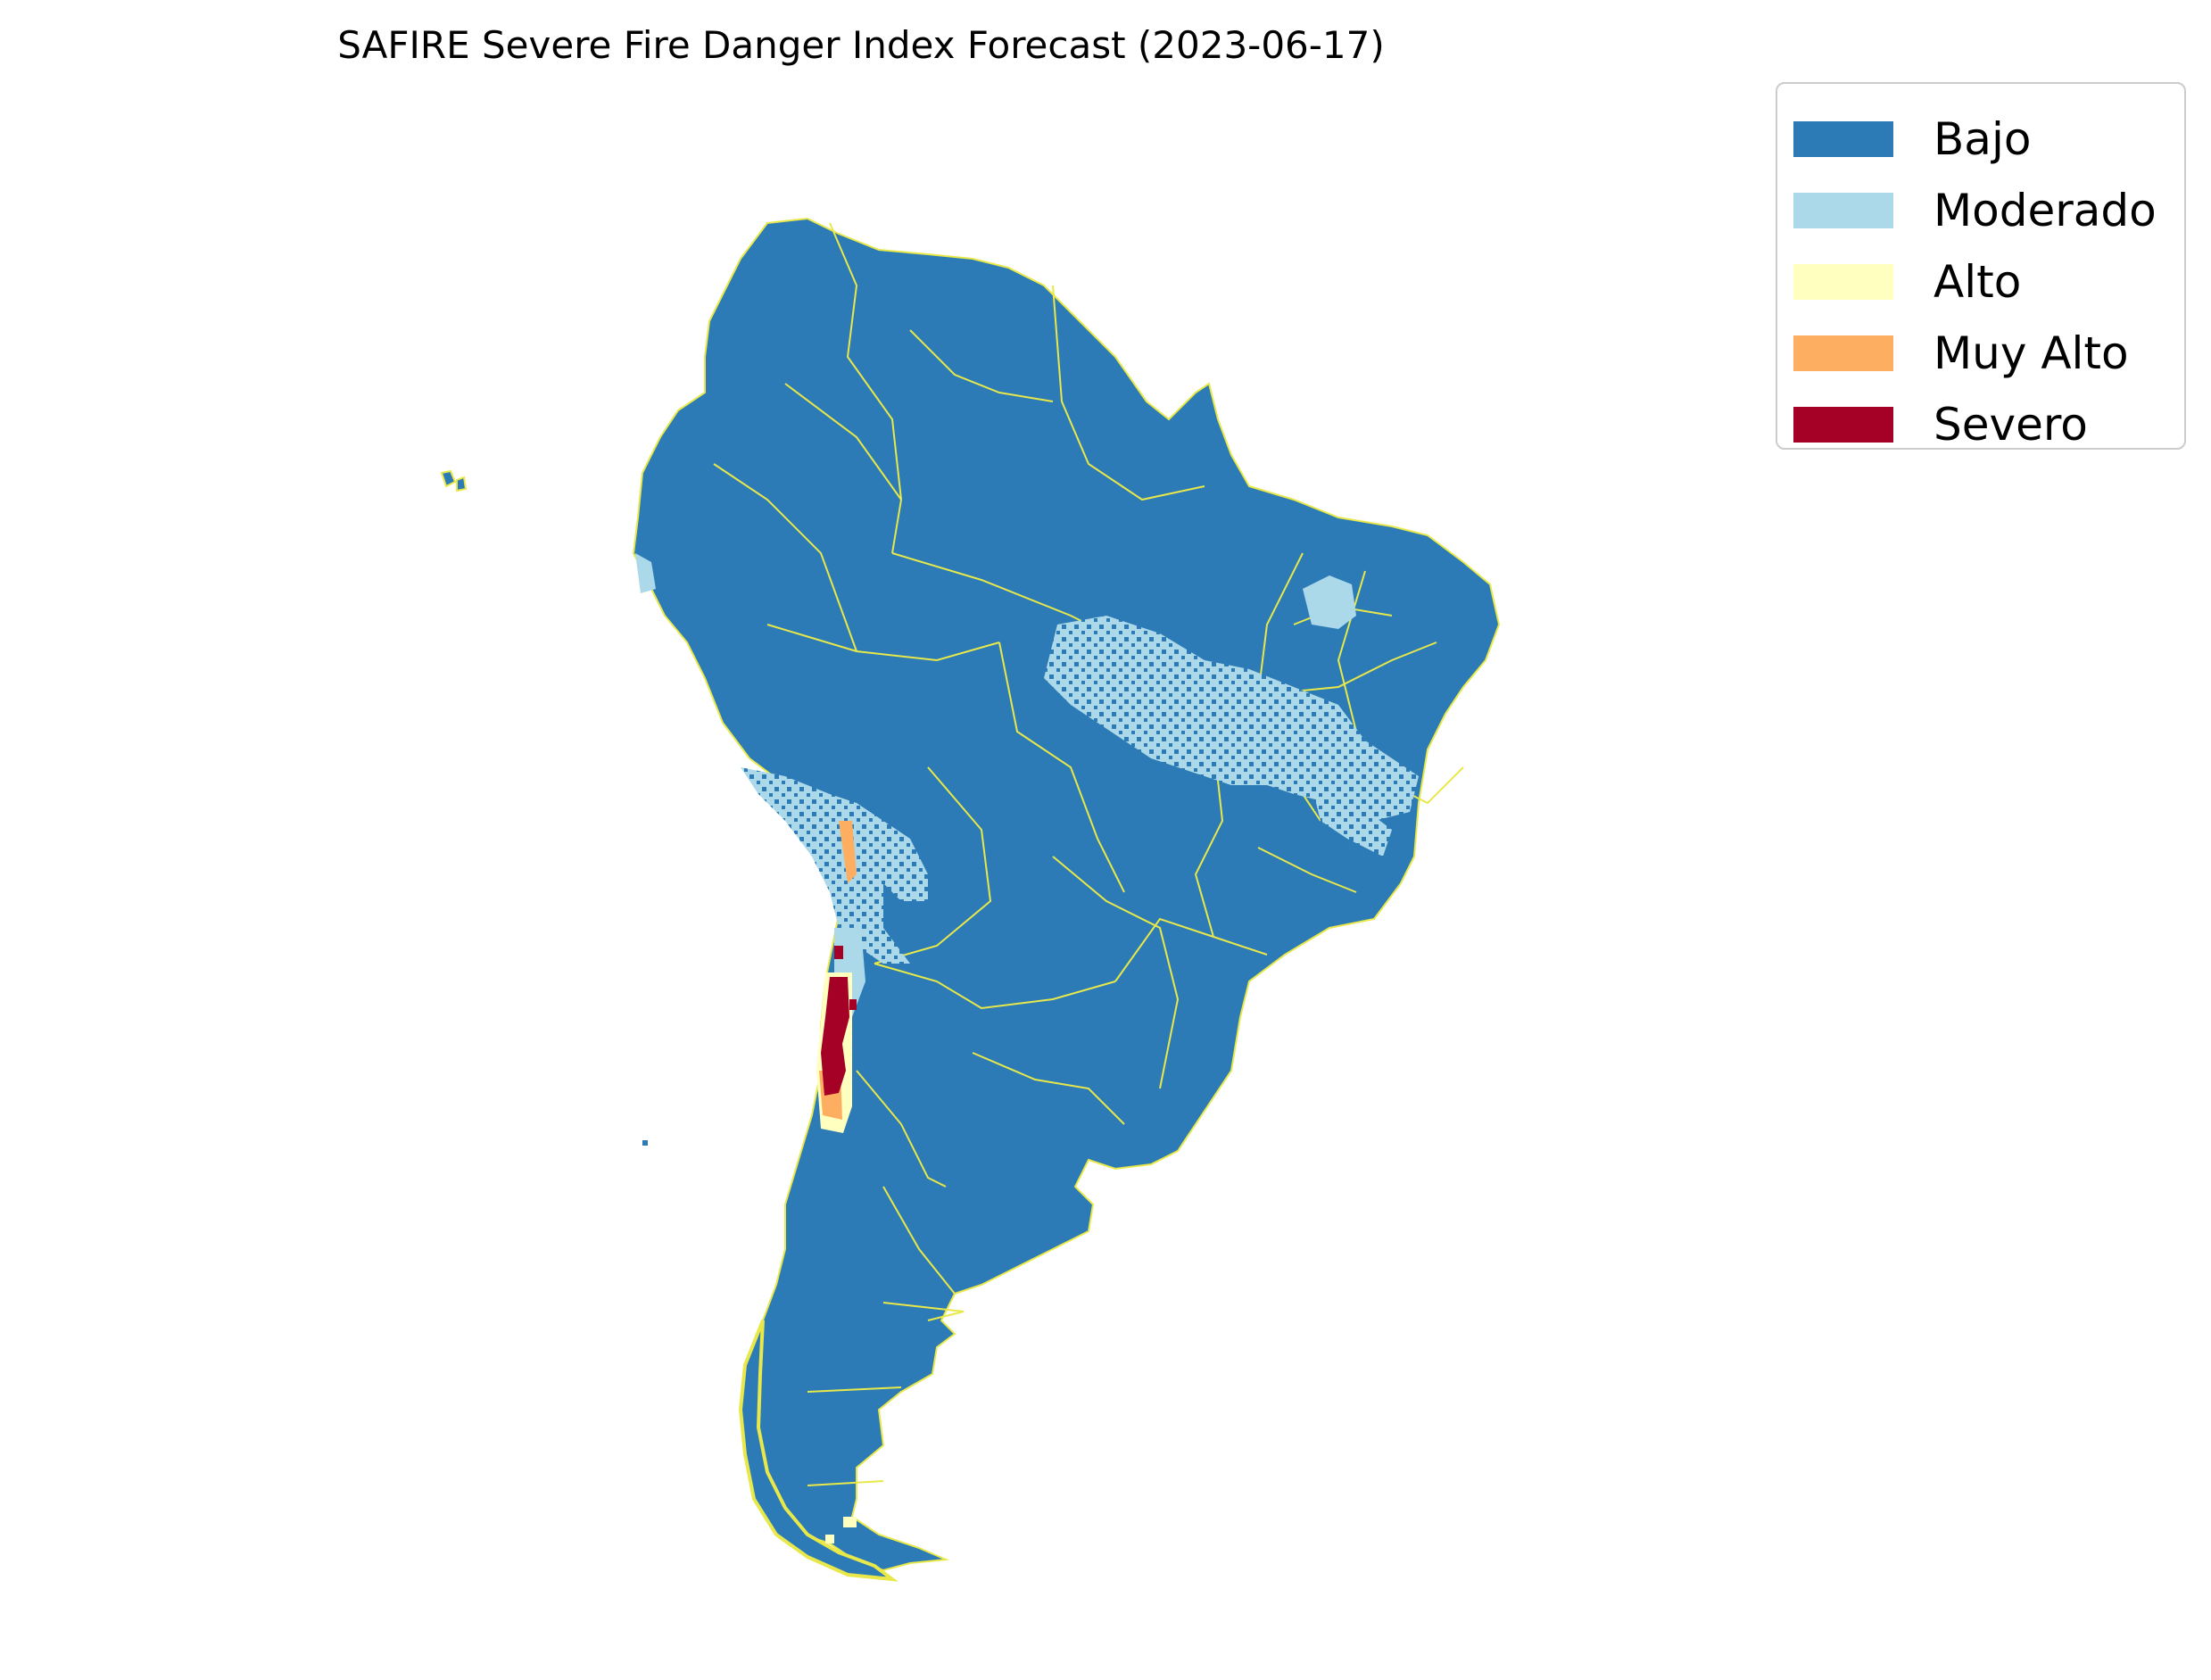 Image resolution: width=2211 pixels, height=1680 pixels. I want to click on legend-label: Bajo, so click(1983, 139).